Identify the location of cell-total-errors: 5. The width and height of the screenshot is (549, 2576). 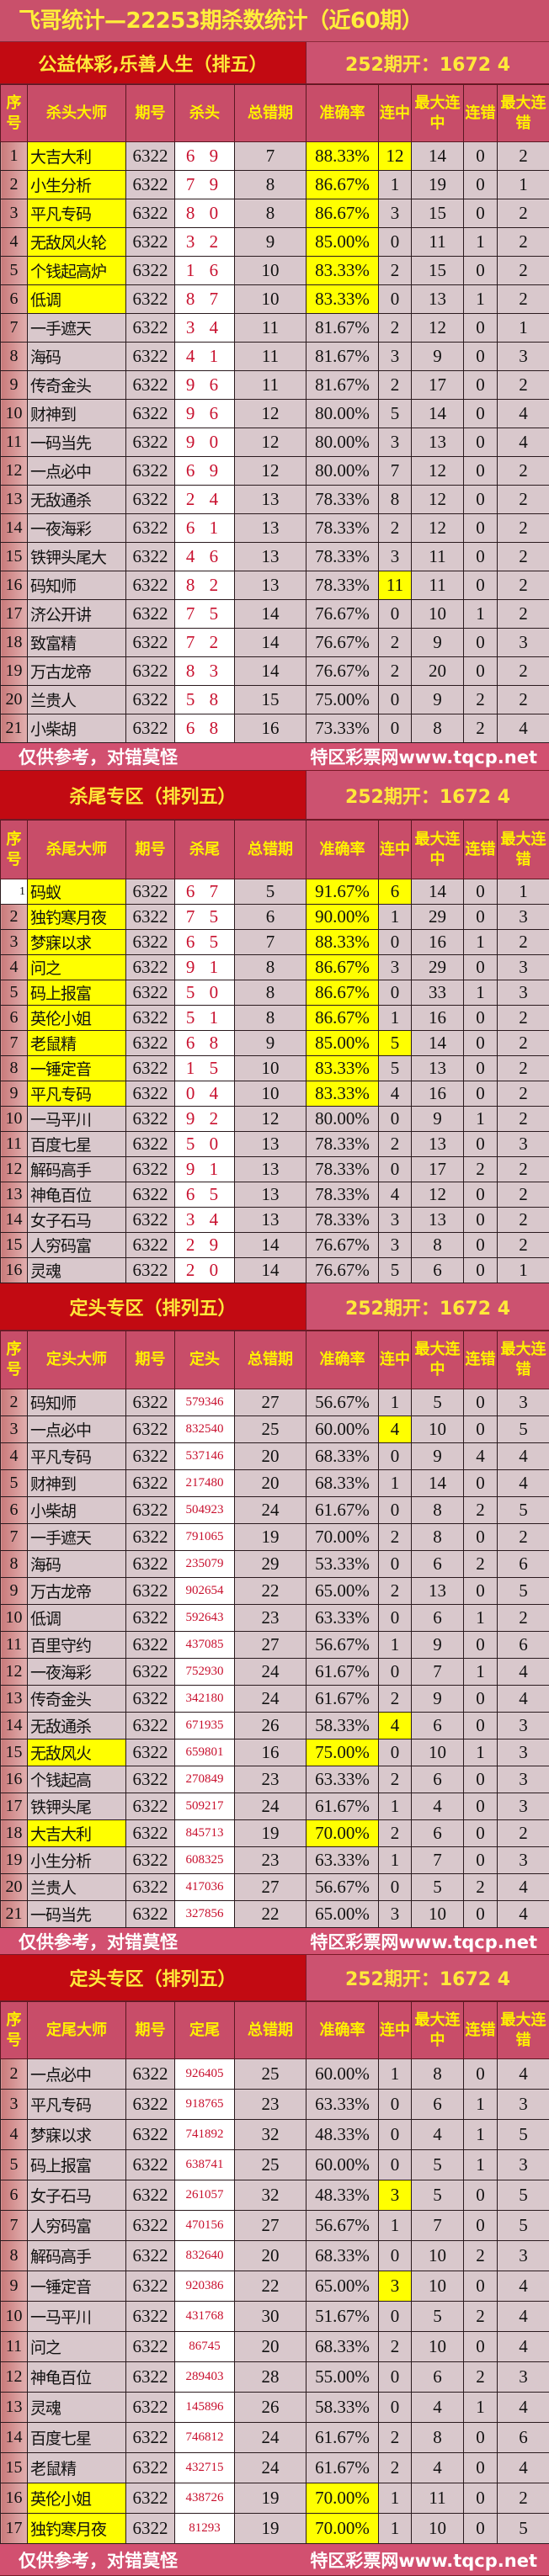
(270, 892).